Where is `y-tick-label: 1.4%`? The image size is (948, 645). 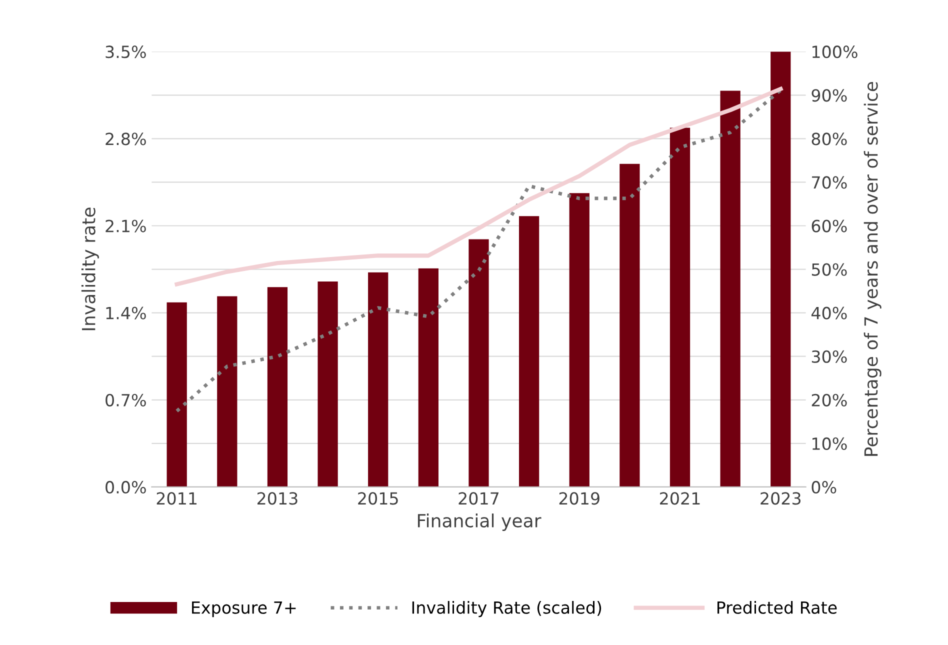 y-tick-label: 1.4% is located at coordinates (126, 313).